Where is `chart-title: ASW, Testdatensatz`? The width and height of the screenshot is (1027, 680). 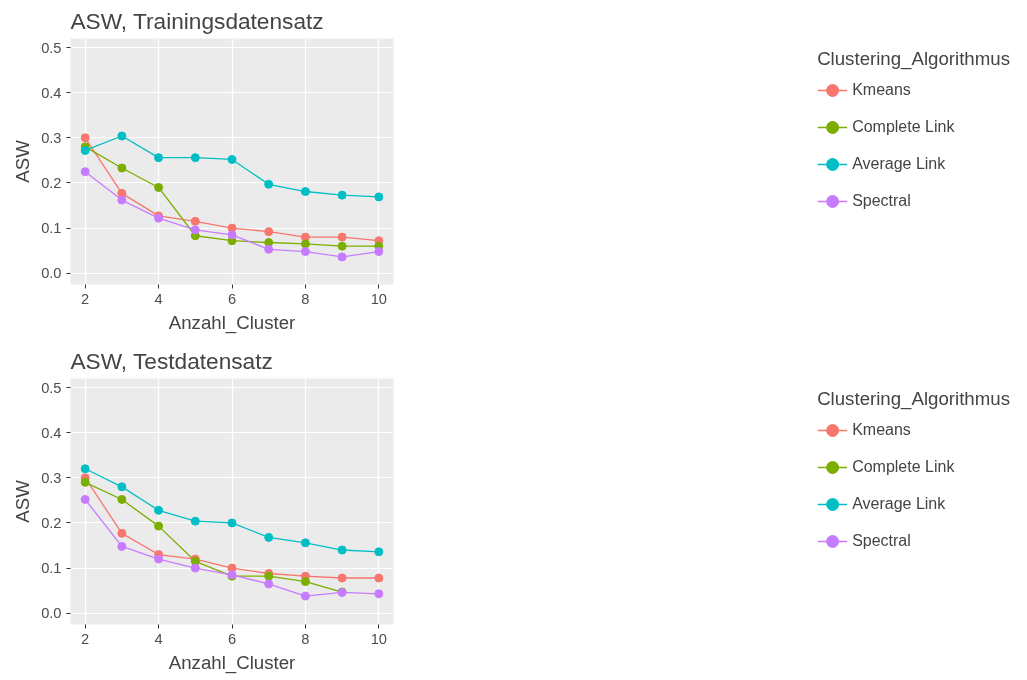 chart-title: ASW, Testdatensatz is located at coordinates (171, 360).